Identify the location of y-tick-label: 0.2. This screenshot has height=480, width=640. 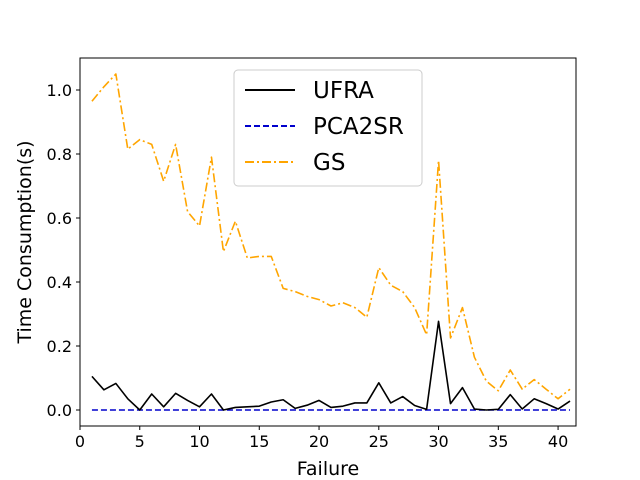
(59, 346).